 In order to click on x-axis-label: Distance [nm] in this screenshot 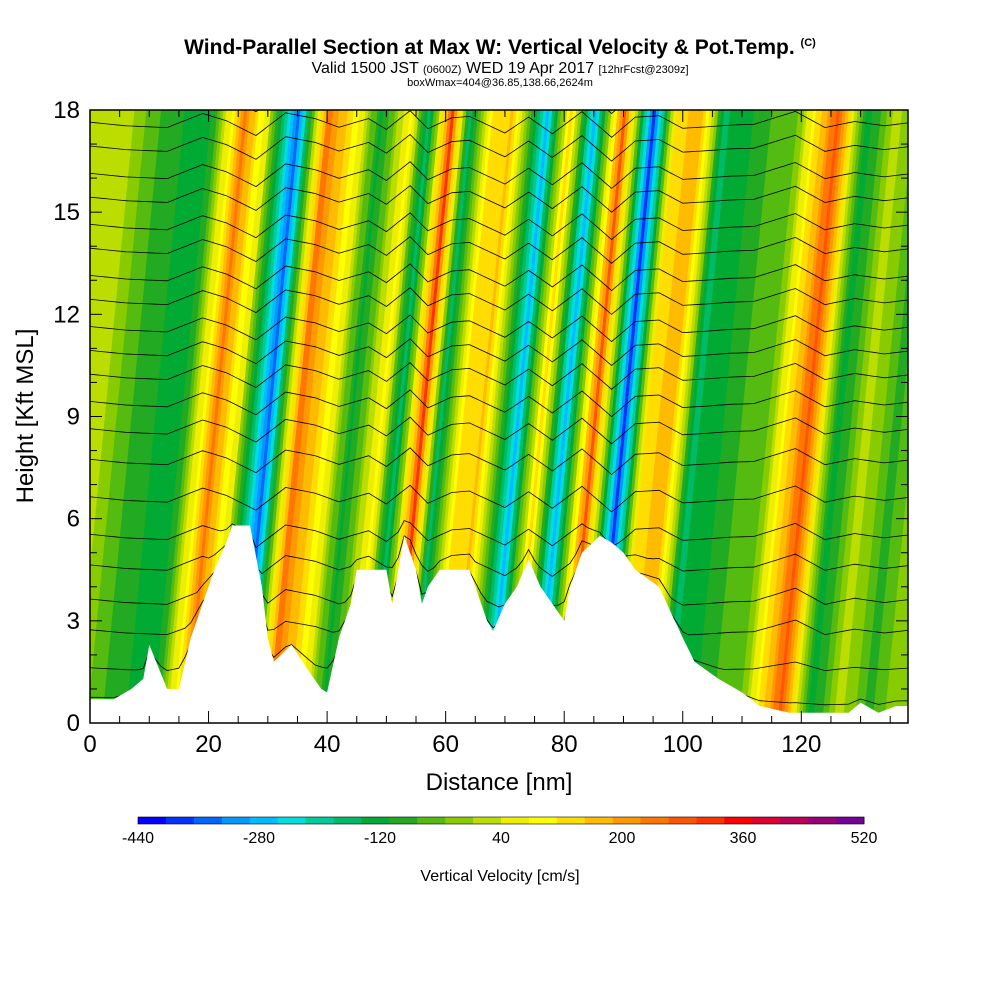, I will do `click(499, 782)`.